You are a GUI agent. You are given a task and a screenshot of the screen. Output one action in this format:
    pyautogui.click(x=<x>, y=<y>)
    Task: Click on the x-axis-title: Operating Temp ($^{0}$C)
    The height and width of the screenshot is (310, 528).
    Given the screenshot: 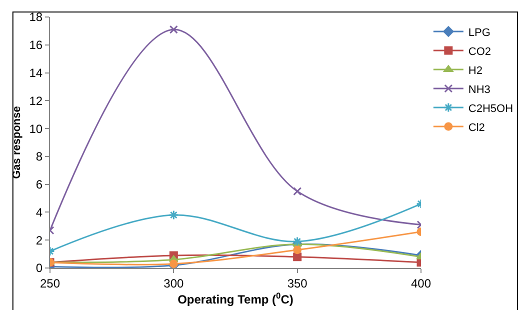 What is the action you would take?
    pyautogui.click(x=236, y=298)
    